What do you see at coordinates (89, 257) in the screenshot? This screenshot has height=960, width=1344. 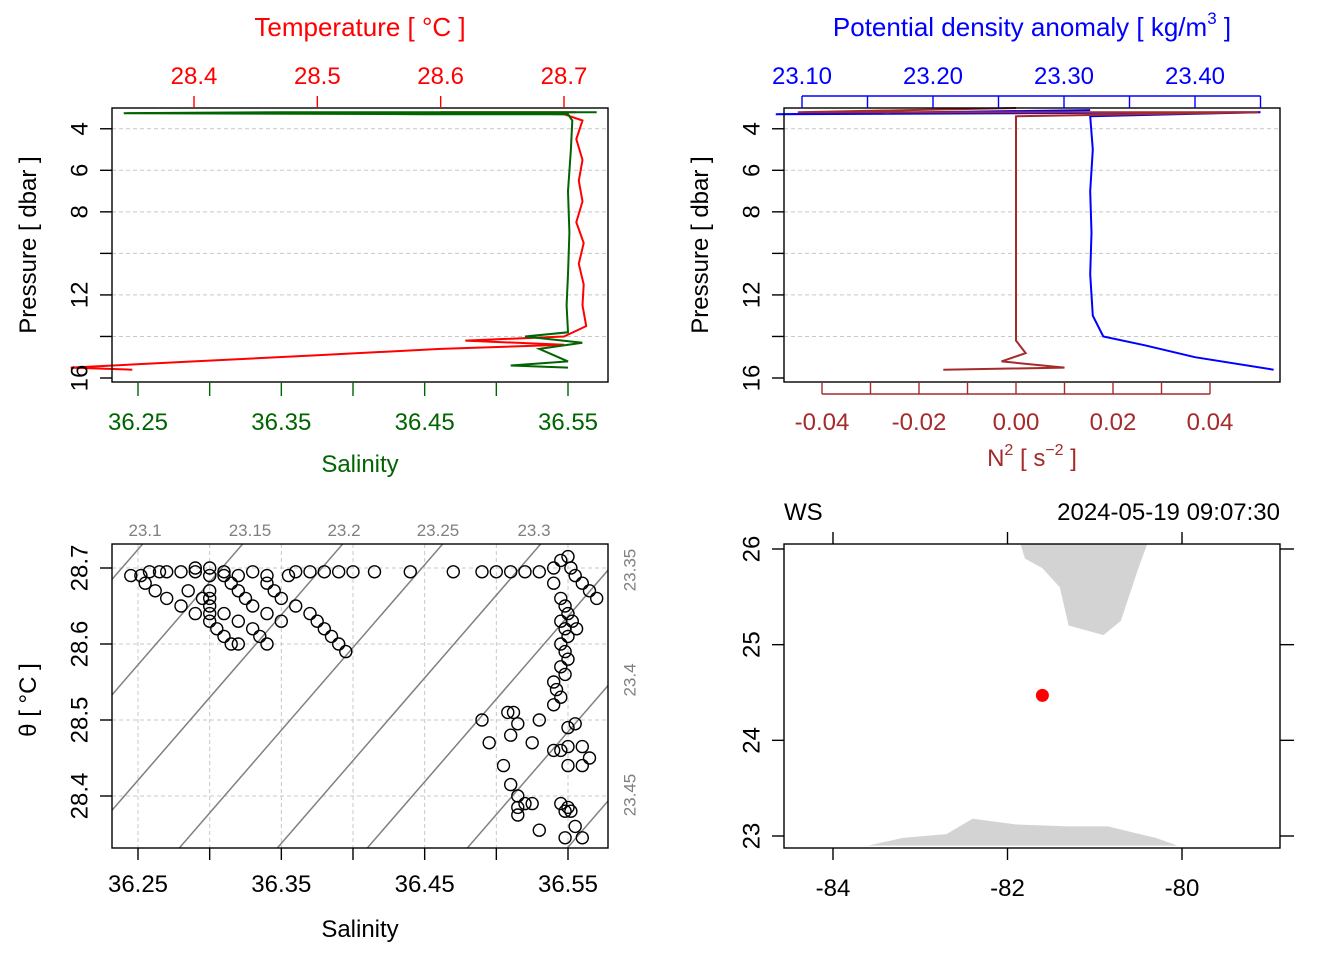 I see `p1-left-axis: 4 6 8 12 16` at bounding box center [89, 257].